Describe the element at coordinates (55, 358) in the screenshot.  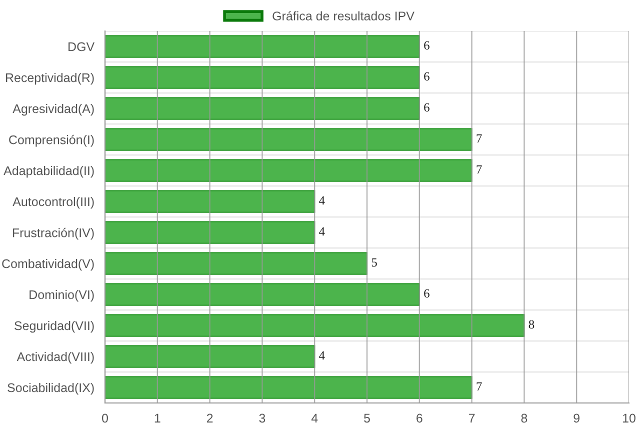
I see `y-tick-label: Actividad(VIII)` at that location.